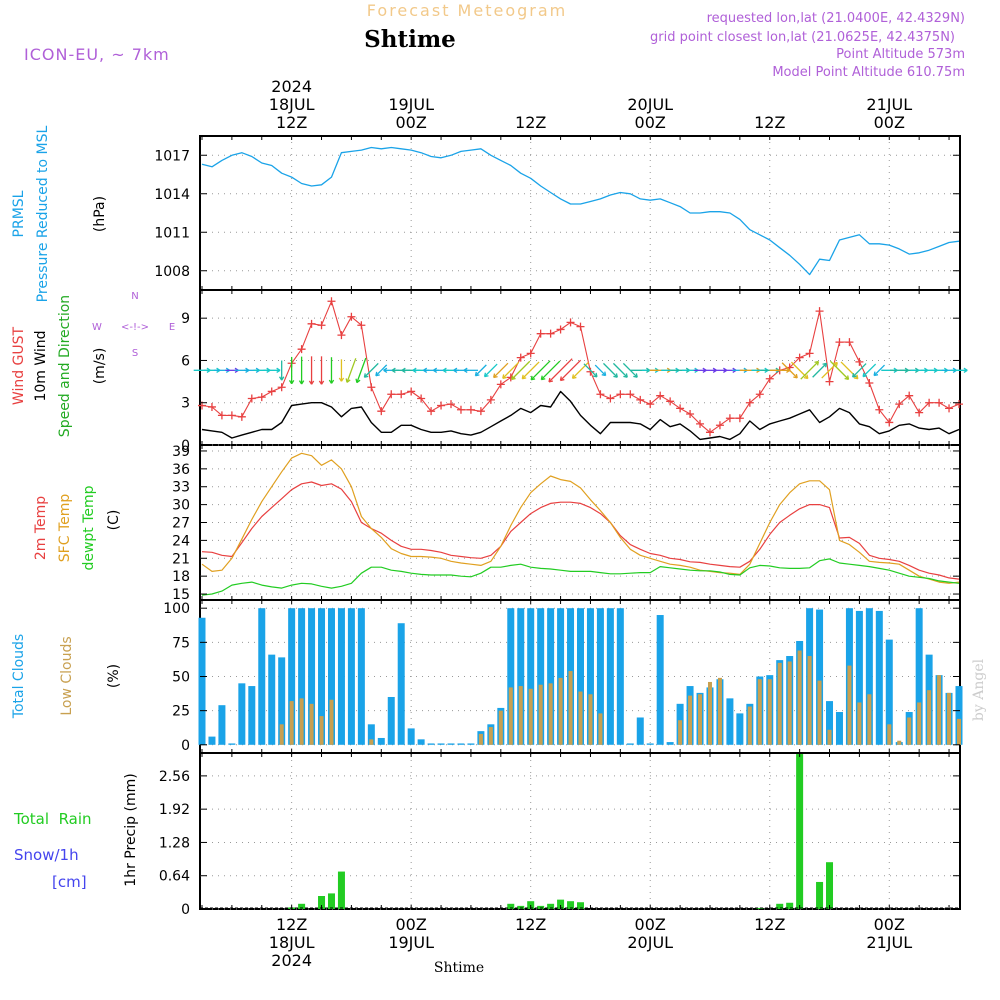 The height and width of the screenshot is (1000, 1000). What do you see at coordinates (181, 643) in the screenshot?
I see `y-tick-label: 75` at bounding box center [181, 643].